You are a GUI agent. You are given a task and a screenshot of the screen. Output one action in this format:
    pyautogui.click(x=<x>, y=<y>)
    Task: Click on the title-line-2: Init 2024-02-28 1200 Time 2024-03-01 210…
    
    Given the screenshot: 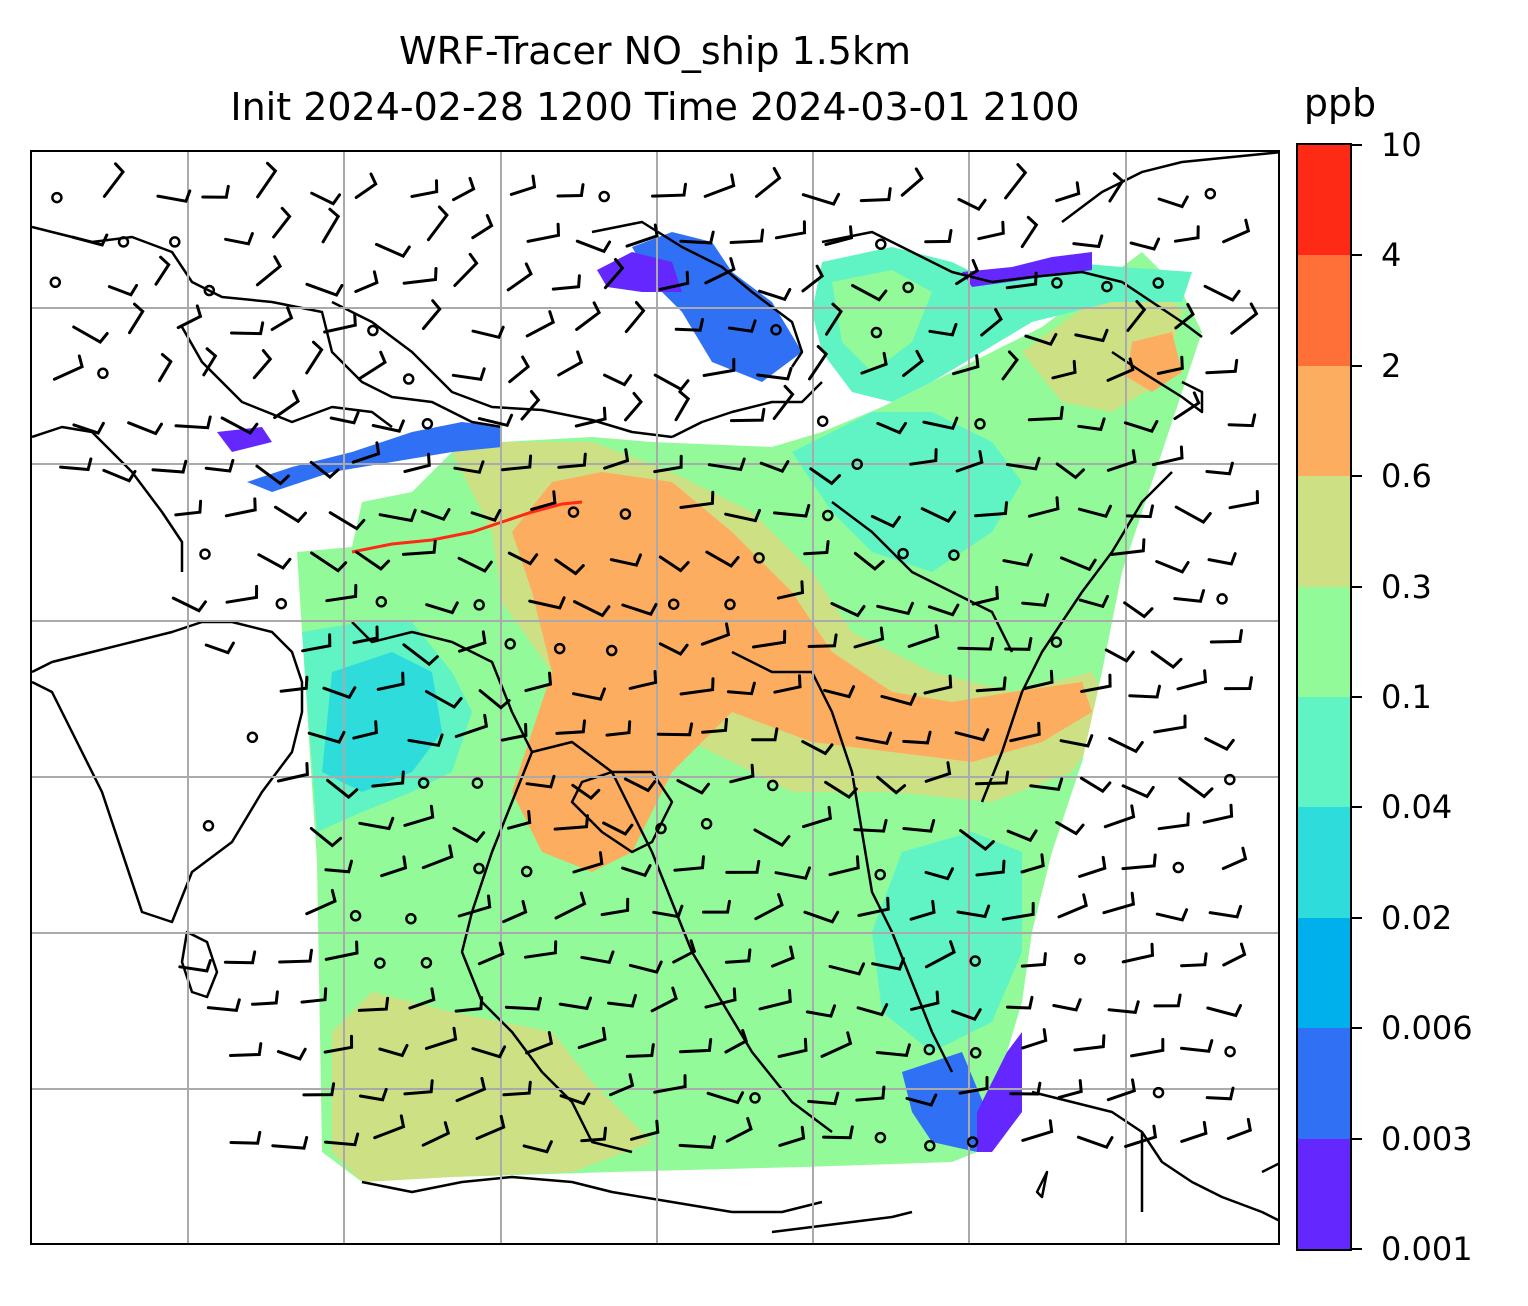 What is the action you would take?
    pyautogui.click(x=655, y=107)
    